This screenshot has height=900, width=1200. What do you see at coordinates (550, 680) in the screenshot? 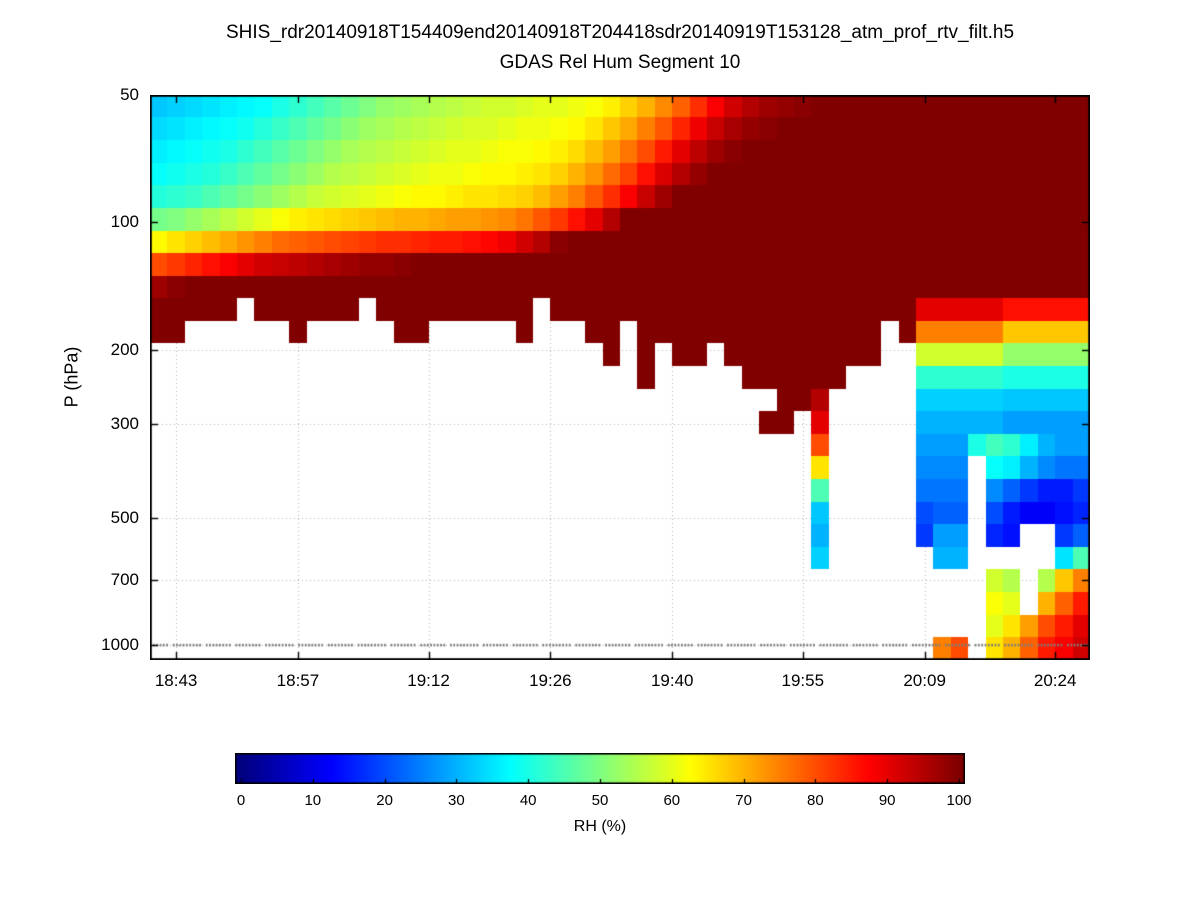
I see `x-tick-label: 19:26` at bounding box center [550, 680].